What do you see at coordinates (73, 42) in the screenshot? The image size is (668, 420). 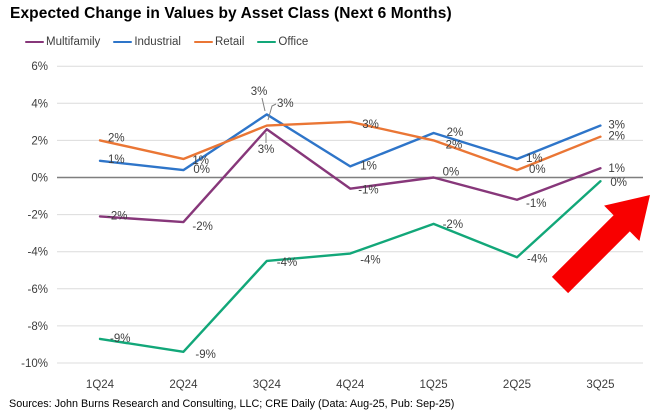 I see `legend-label: Multifamily` at bounding box center [73, 42].